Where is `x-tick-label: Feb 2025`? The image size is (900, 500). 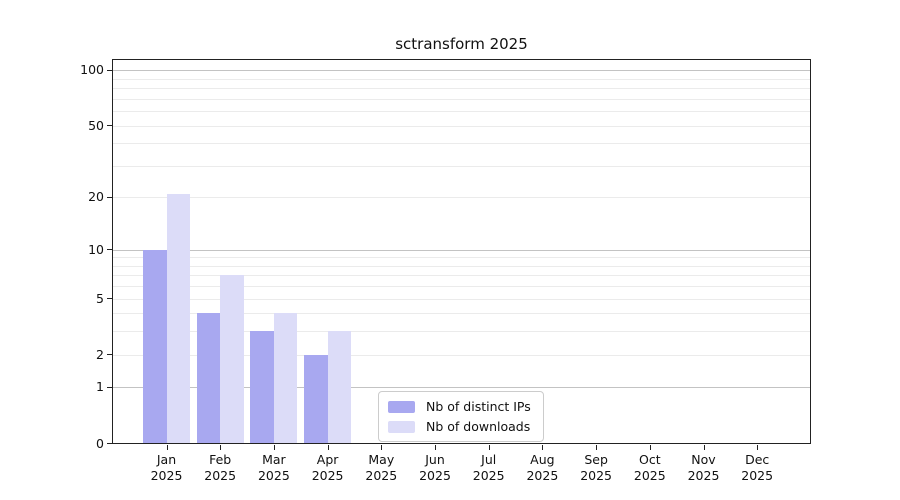 x-tick-label: Feb 2025 is located at coordinates (220, 468).